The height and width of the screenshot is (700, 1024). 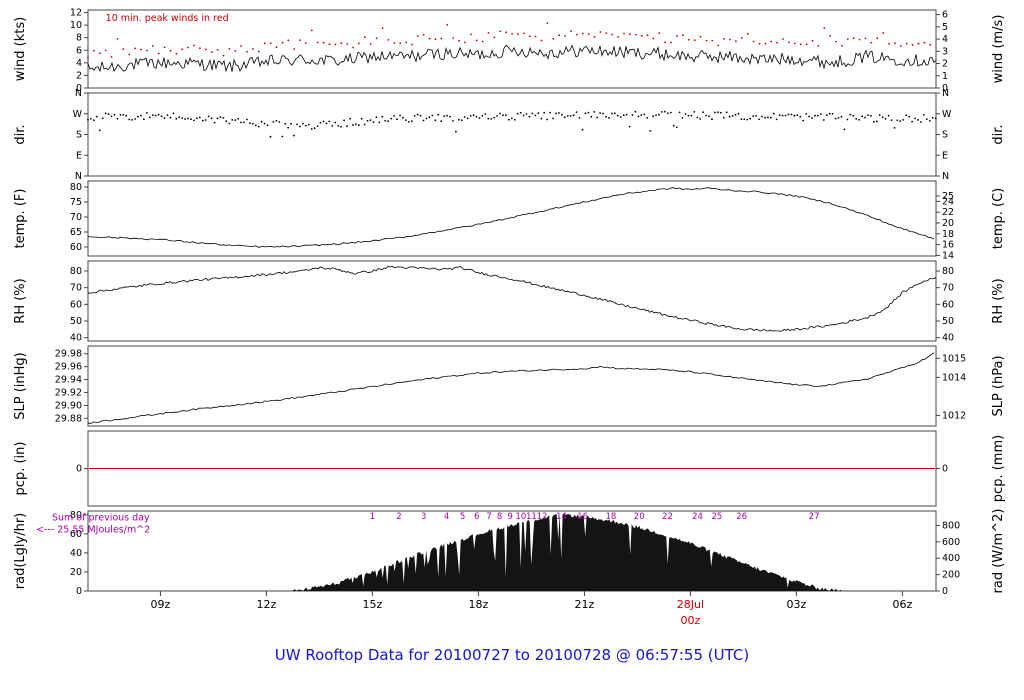 What do you see at coordinates (509, 468) in the screenshot?
I see `panel-pcp: 0 0 pcp. (in) pcp. (mm)` at bounding box center [509, 468].